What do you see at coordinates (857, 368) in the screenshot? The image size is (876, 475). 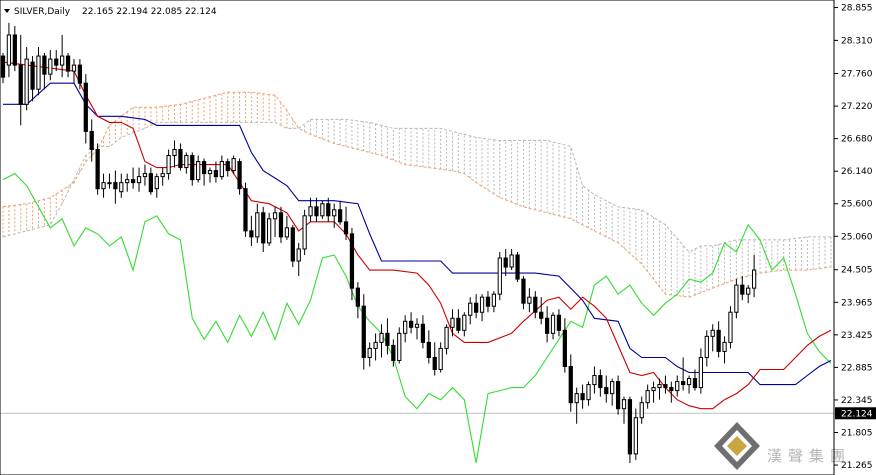 I see `axis-tick-label: 22.885` at bounding box center [857, 368].